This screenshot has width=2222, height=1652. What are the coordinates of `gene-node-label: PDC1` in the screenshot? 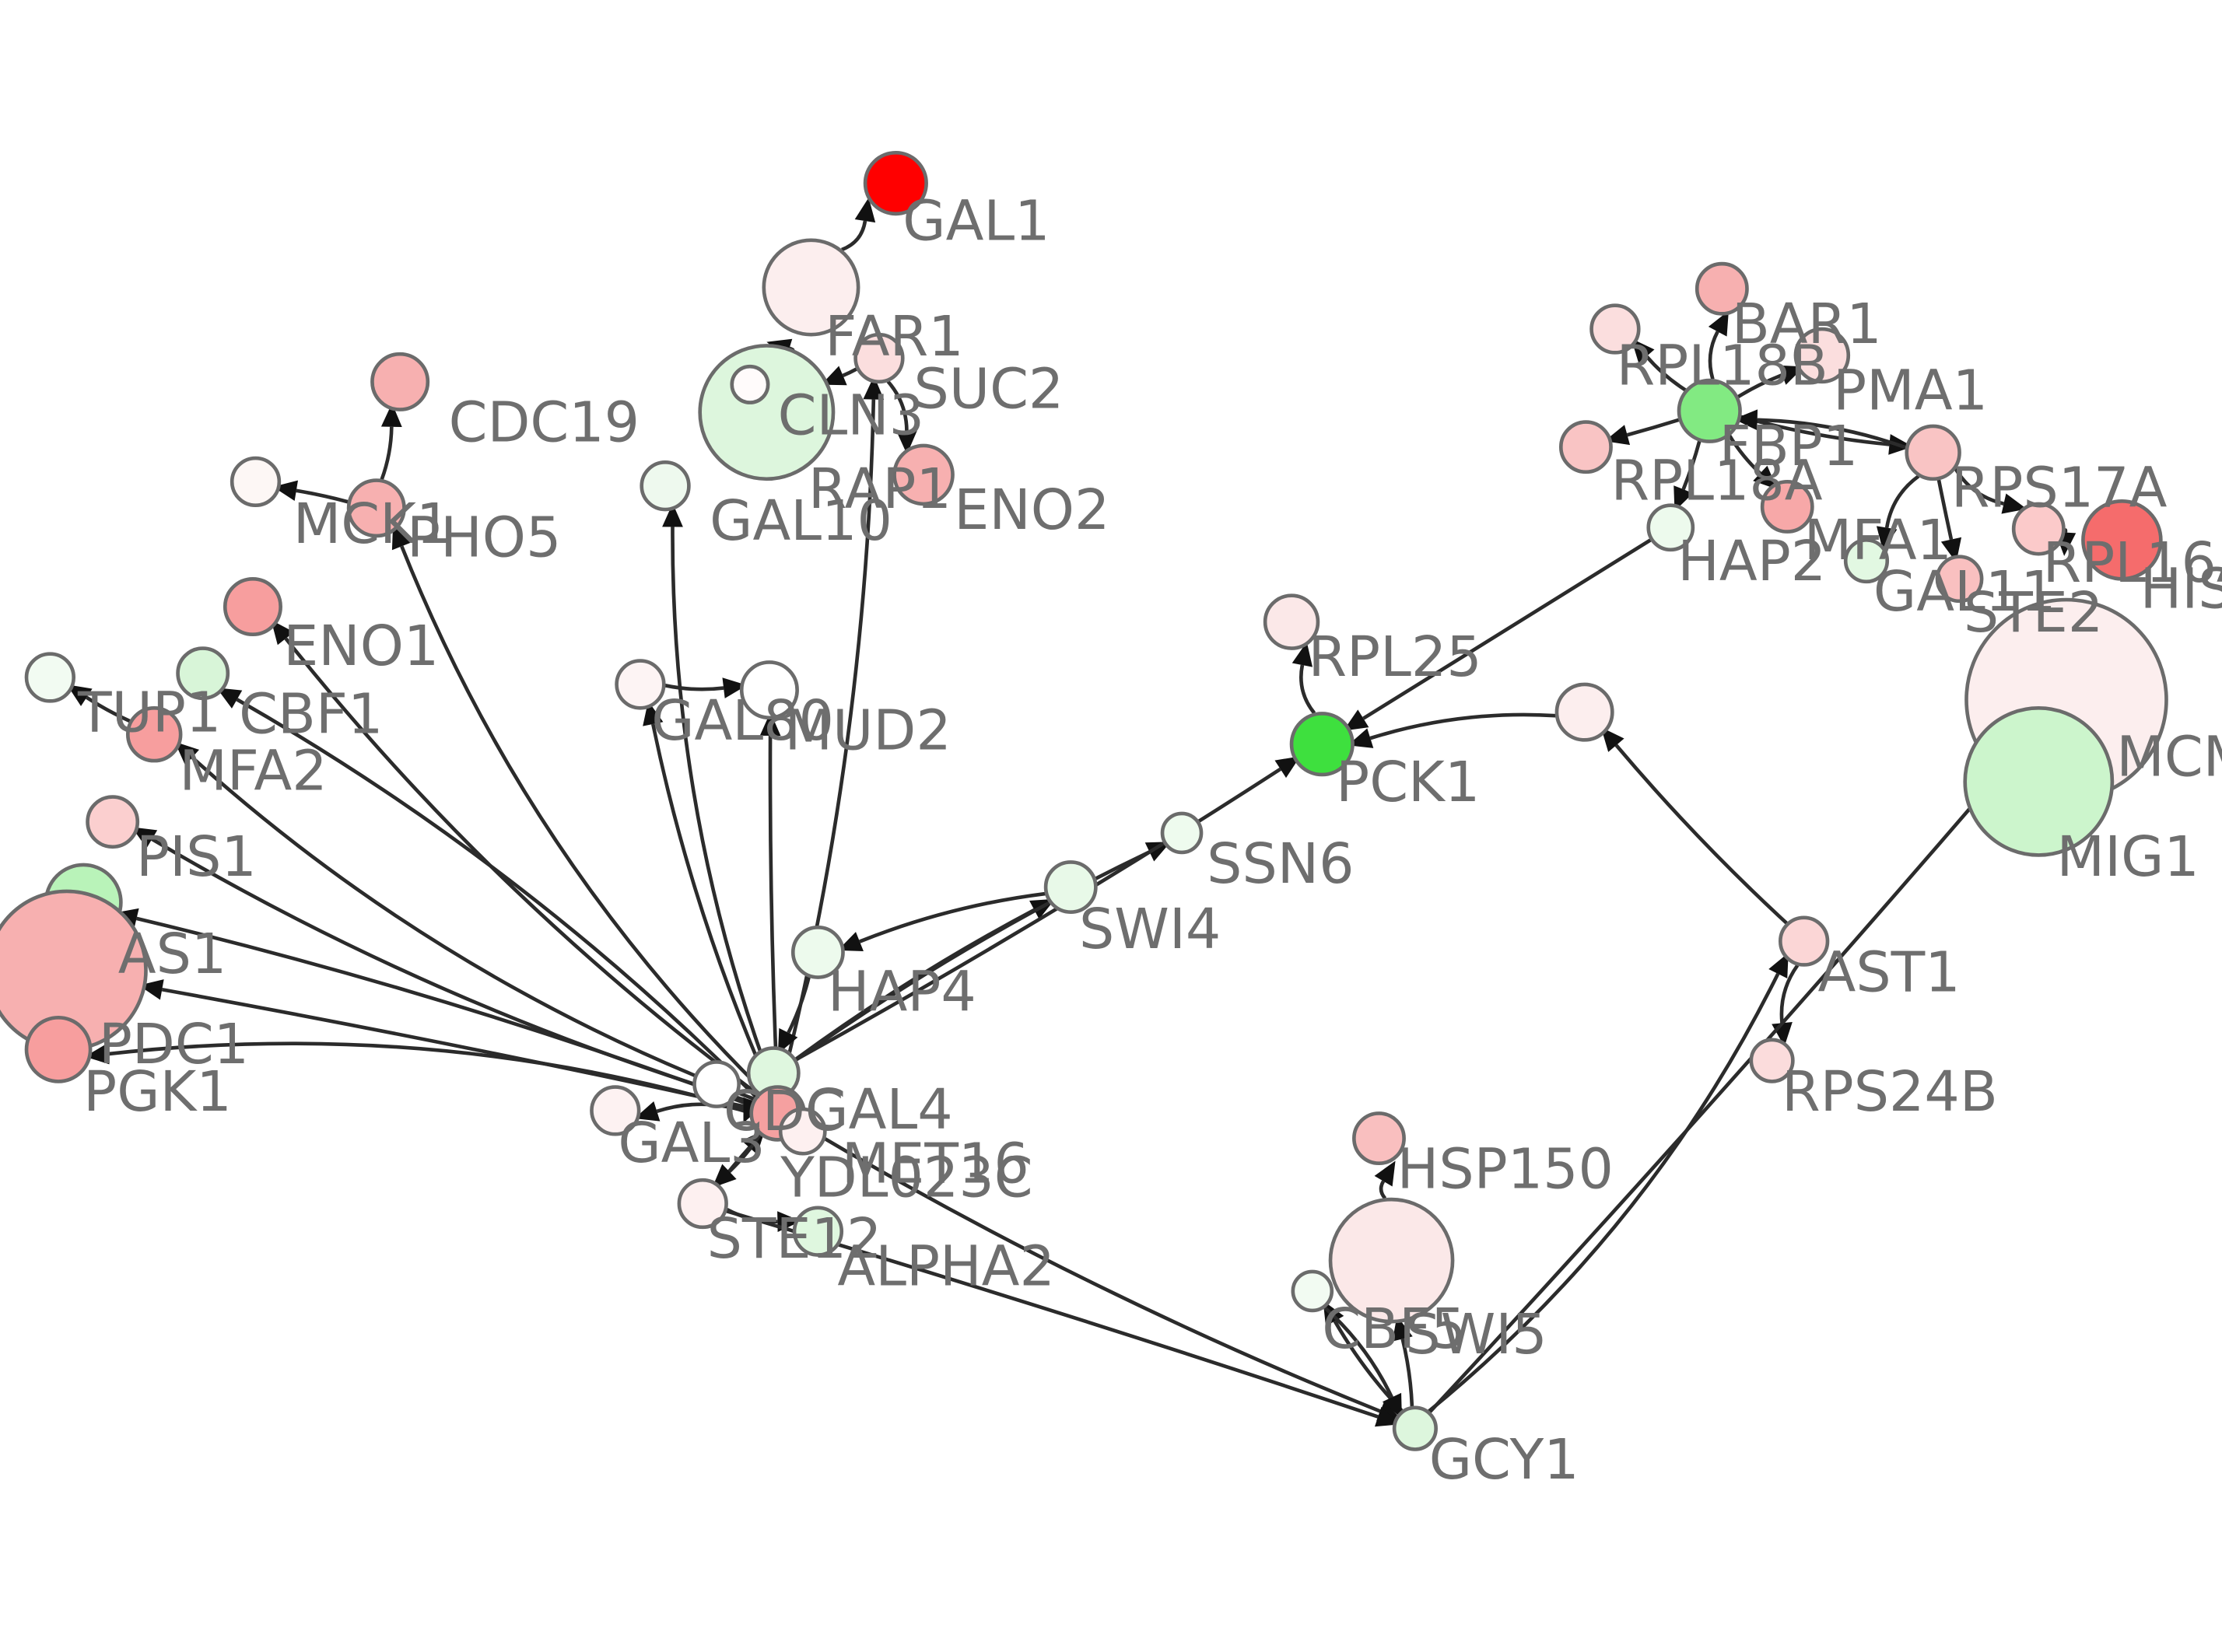 It's located at (174, 1044).